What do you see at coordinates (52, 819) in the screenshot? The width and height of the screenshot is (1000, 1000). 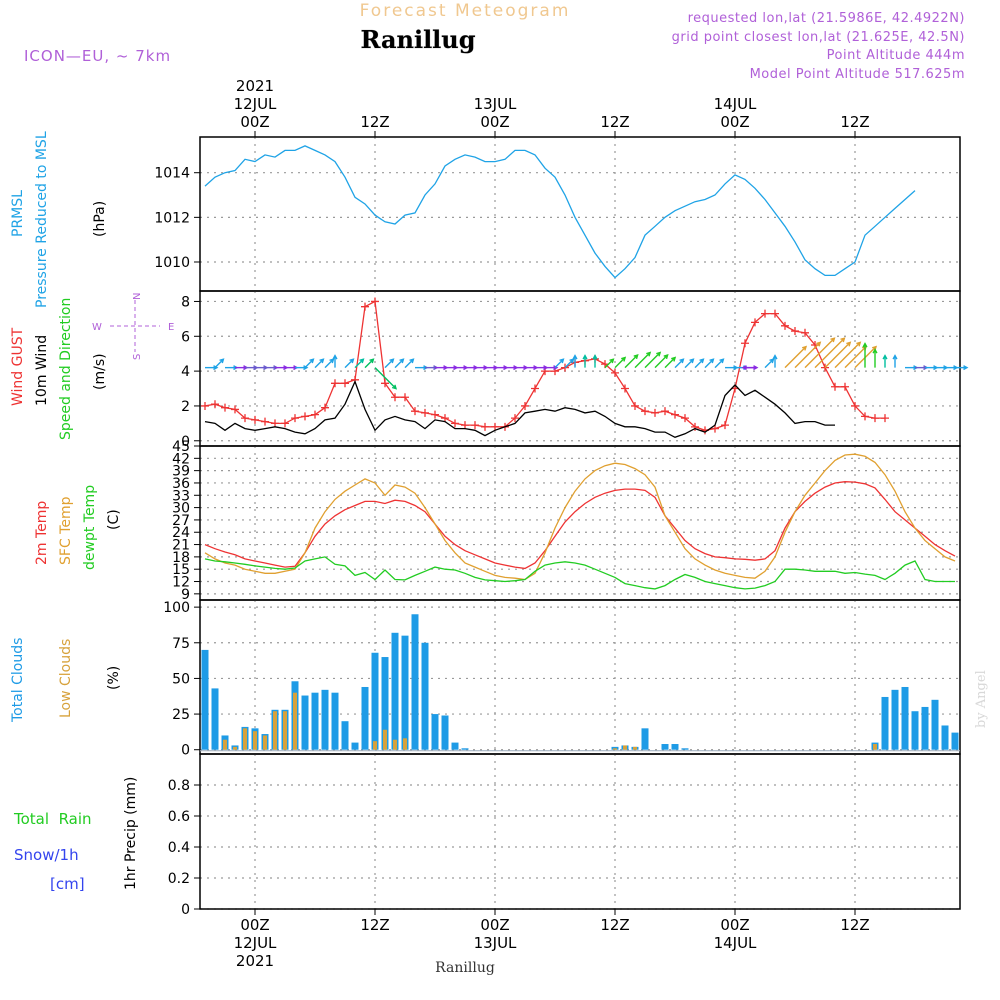 I see `precip-label-rain: Total Rain` at bounding box center [52, 819].